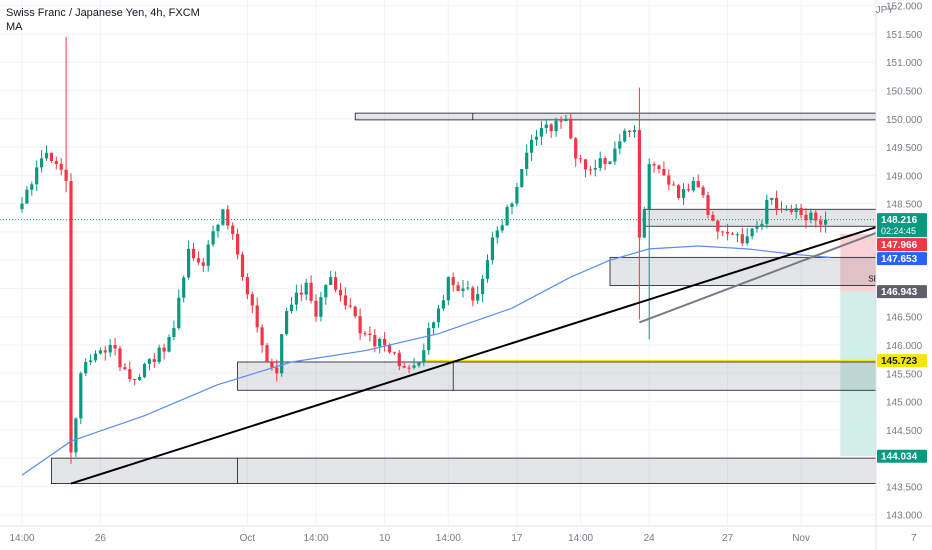 The width and height of the screenshot is (932, 550). Describe the element at coordinates (904, 91) in the screenshot. I see `y-tick-label: 150.500` at that location.